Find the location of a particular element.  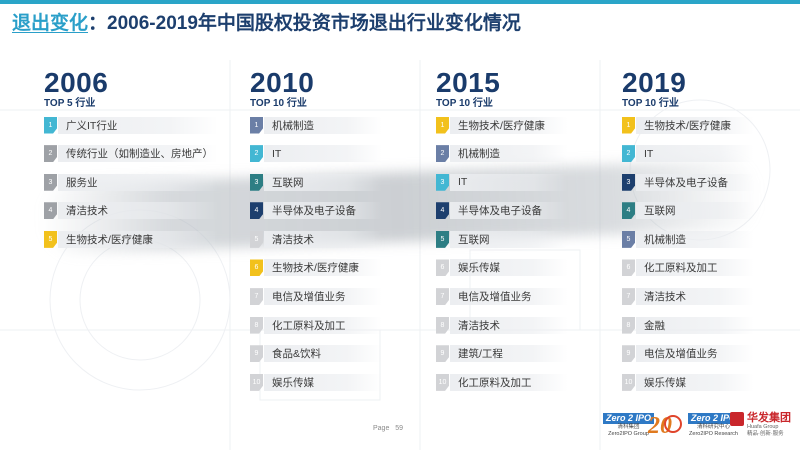

list-item: 2 传统行业（如制造业、房地产） is located at coordinates (131, 154).